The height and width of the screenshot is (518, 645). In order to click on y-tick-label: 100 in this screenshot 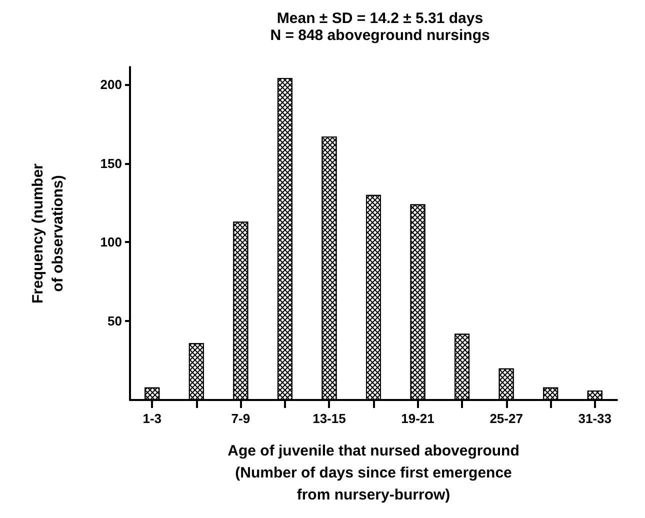, I will do `click(111, 242)`.